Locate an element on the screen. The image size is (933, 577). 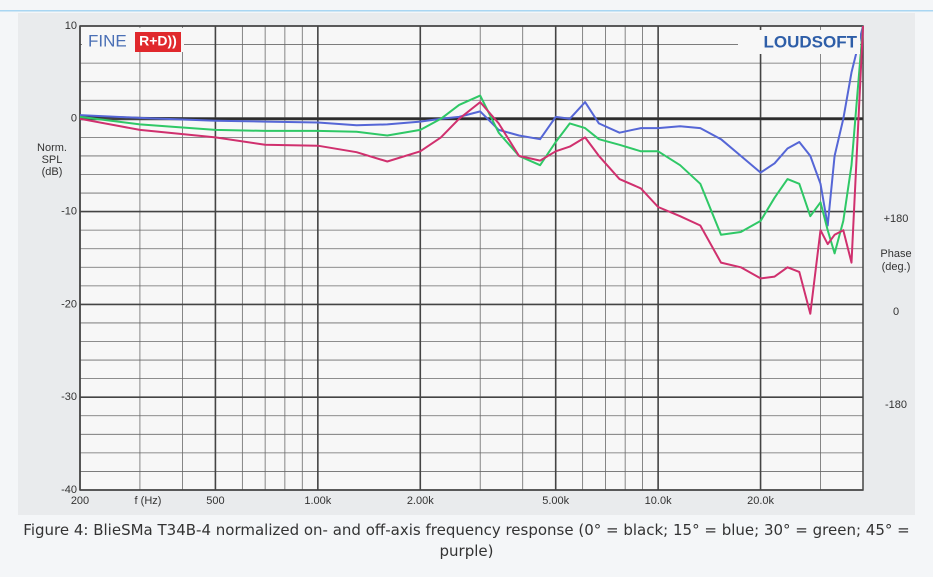
y-label-line: (dB) is located at coordinates (52, 172).